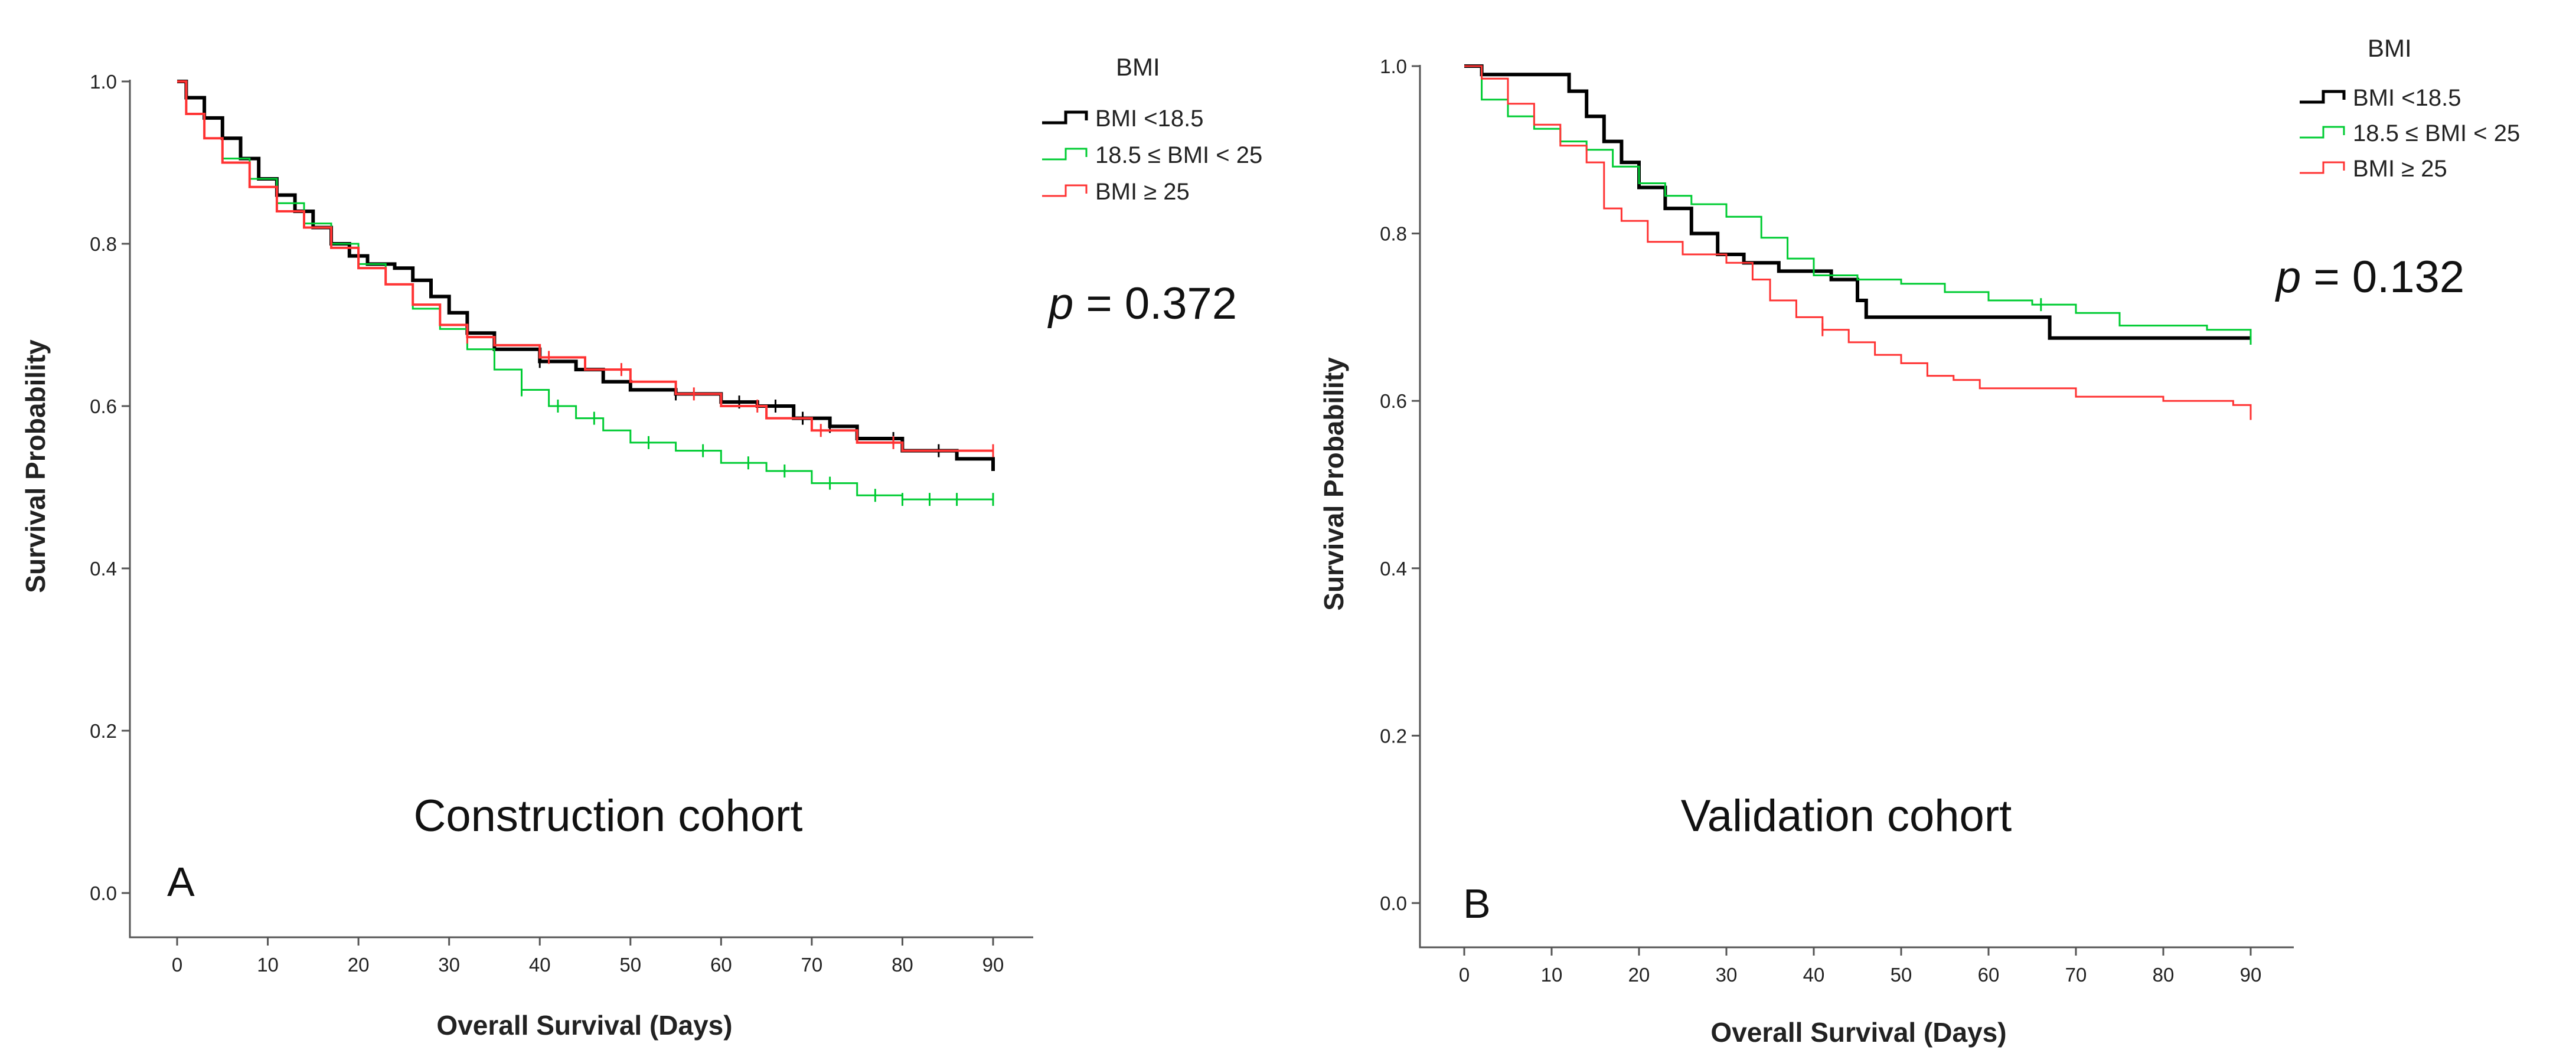 The height and width of the screenshot is (1063, 2576). I want to click on panel-b-y-axis-label: Survival Probability, so click(1333, 484).